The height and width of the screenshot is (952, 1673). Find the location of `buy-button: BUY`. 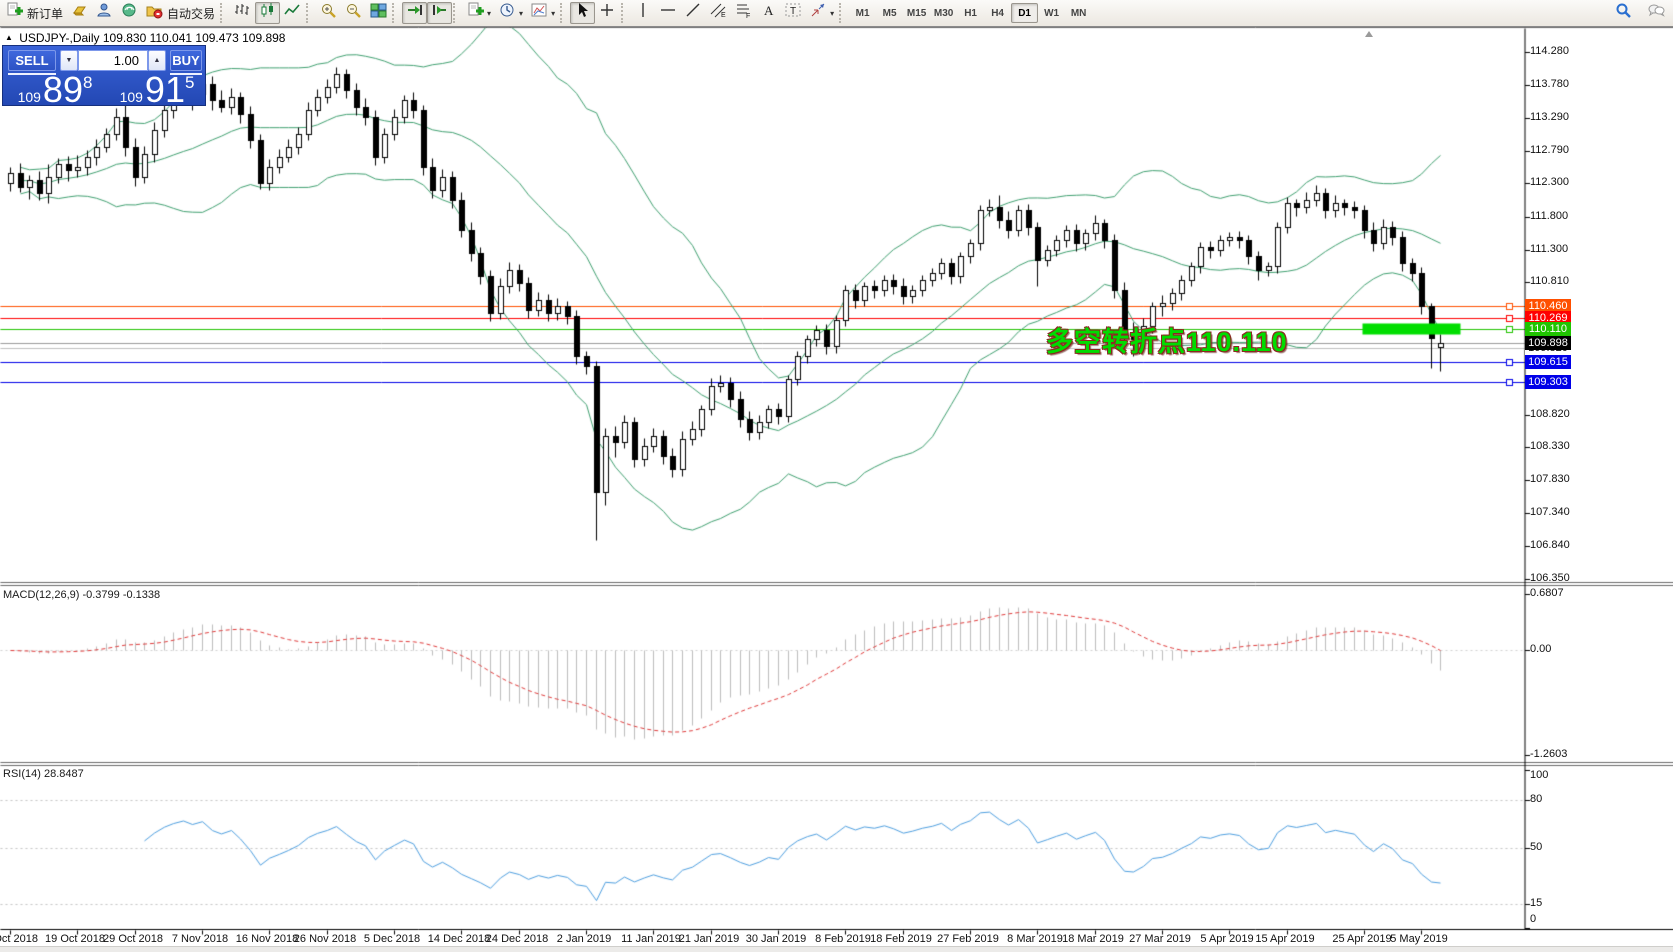

buy-button: BUY is located at coordinates (186, 60).